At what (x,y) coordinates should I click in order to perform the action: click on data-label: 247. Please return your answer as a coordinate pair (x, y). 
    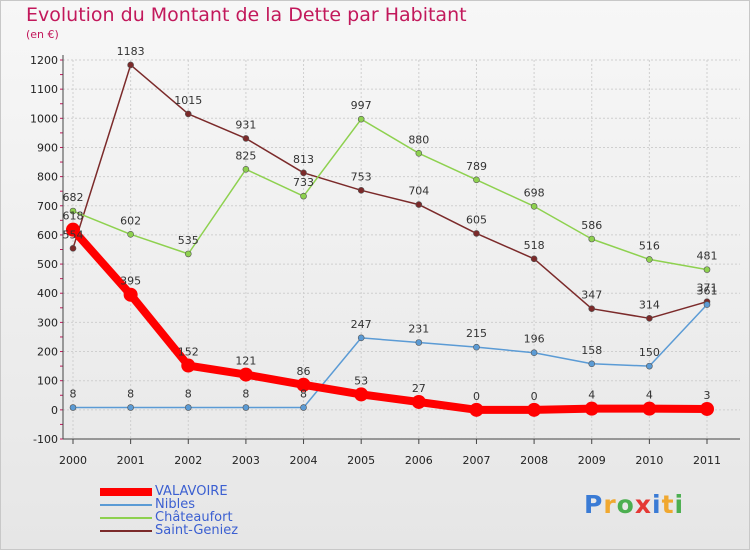
    Looking at the image, I should click on (361, 324).